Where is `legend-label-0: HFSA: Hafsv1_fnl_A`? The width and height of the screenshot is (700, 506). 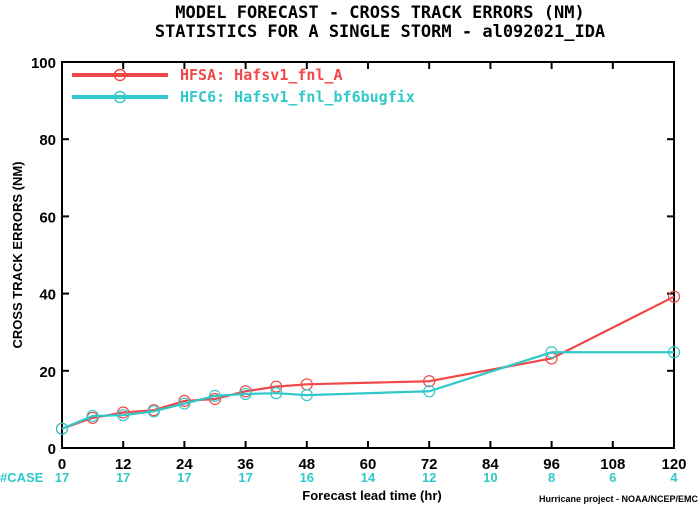
legend-label-0: HFSA: Hafsv1_fnl_A is located at coordinates (261, 75).